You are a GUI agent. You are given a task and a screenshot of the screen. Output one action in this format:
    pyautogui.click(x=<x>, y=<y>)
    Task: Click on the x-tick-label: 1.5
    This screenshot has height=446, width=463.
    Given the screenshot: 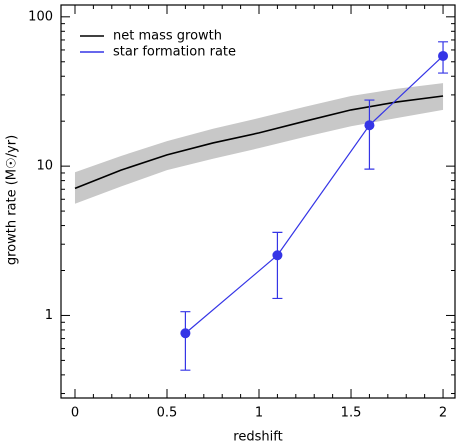 What is the action you would take?
    pyautogui.click(x=351, y=413)
    